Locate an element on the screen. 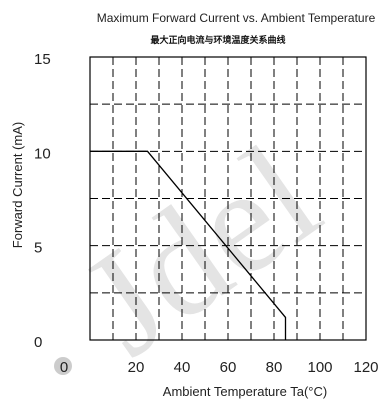 The image size is (383, 401). x-tick-label: 100 is located at coordinates (319, 367).